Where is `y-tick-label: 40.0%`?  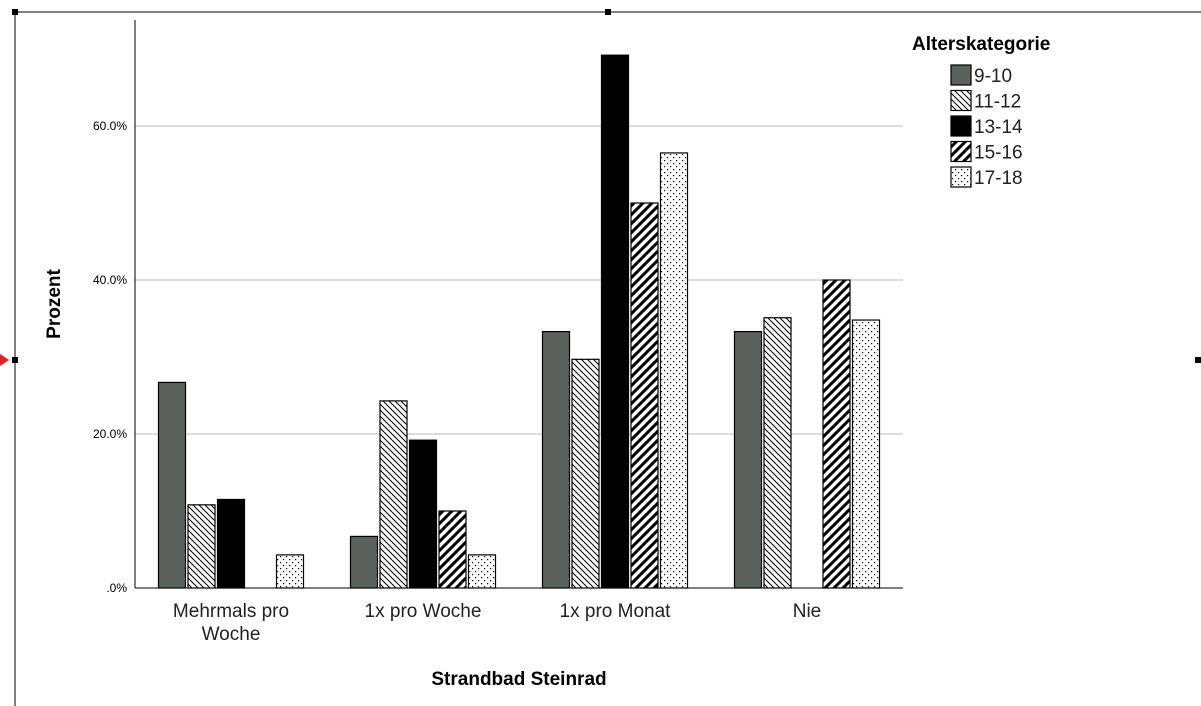
y-tick-label: 40.0% is located at coordinates (110, 280).